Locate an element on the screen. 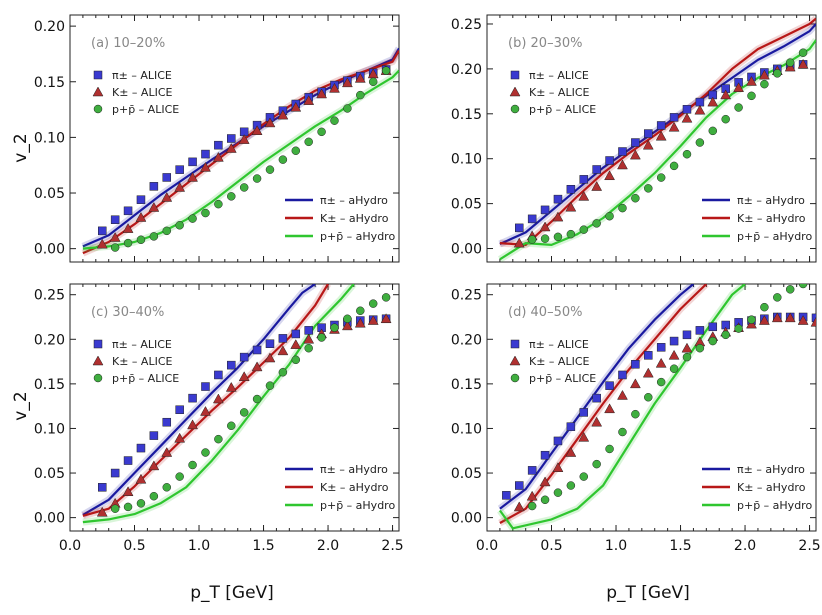 This screenshot has width=822, height=615. y-tick-label: 0.25 is located at coordinates (466, 296).